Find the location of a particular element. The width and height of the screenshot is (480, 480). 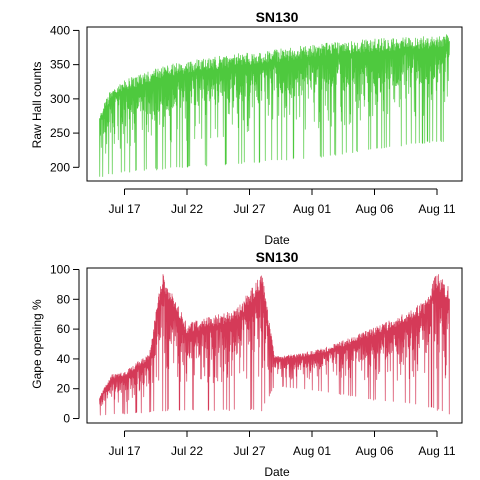

y-axis-label: Raw Hall counts is located at coordinates (37, 105).